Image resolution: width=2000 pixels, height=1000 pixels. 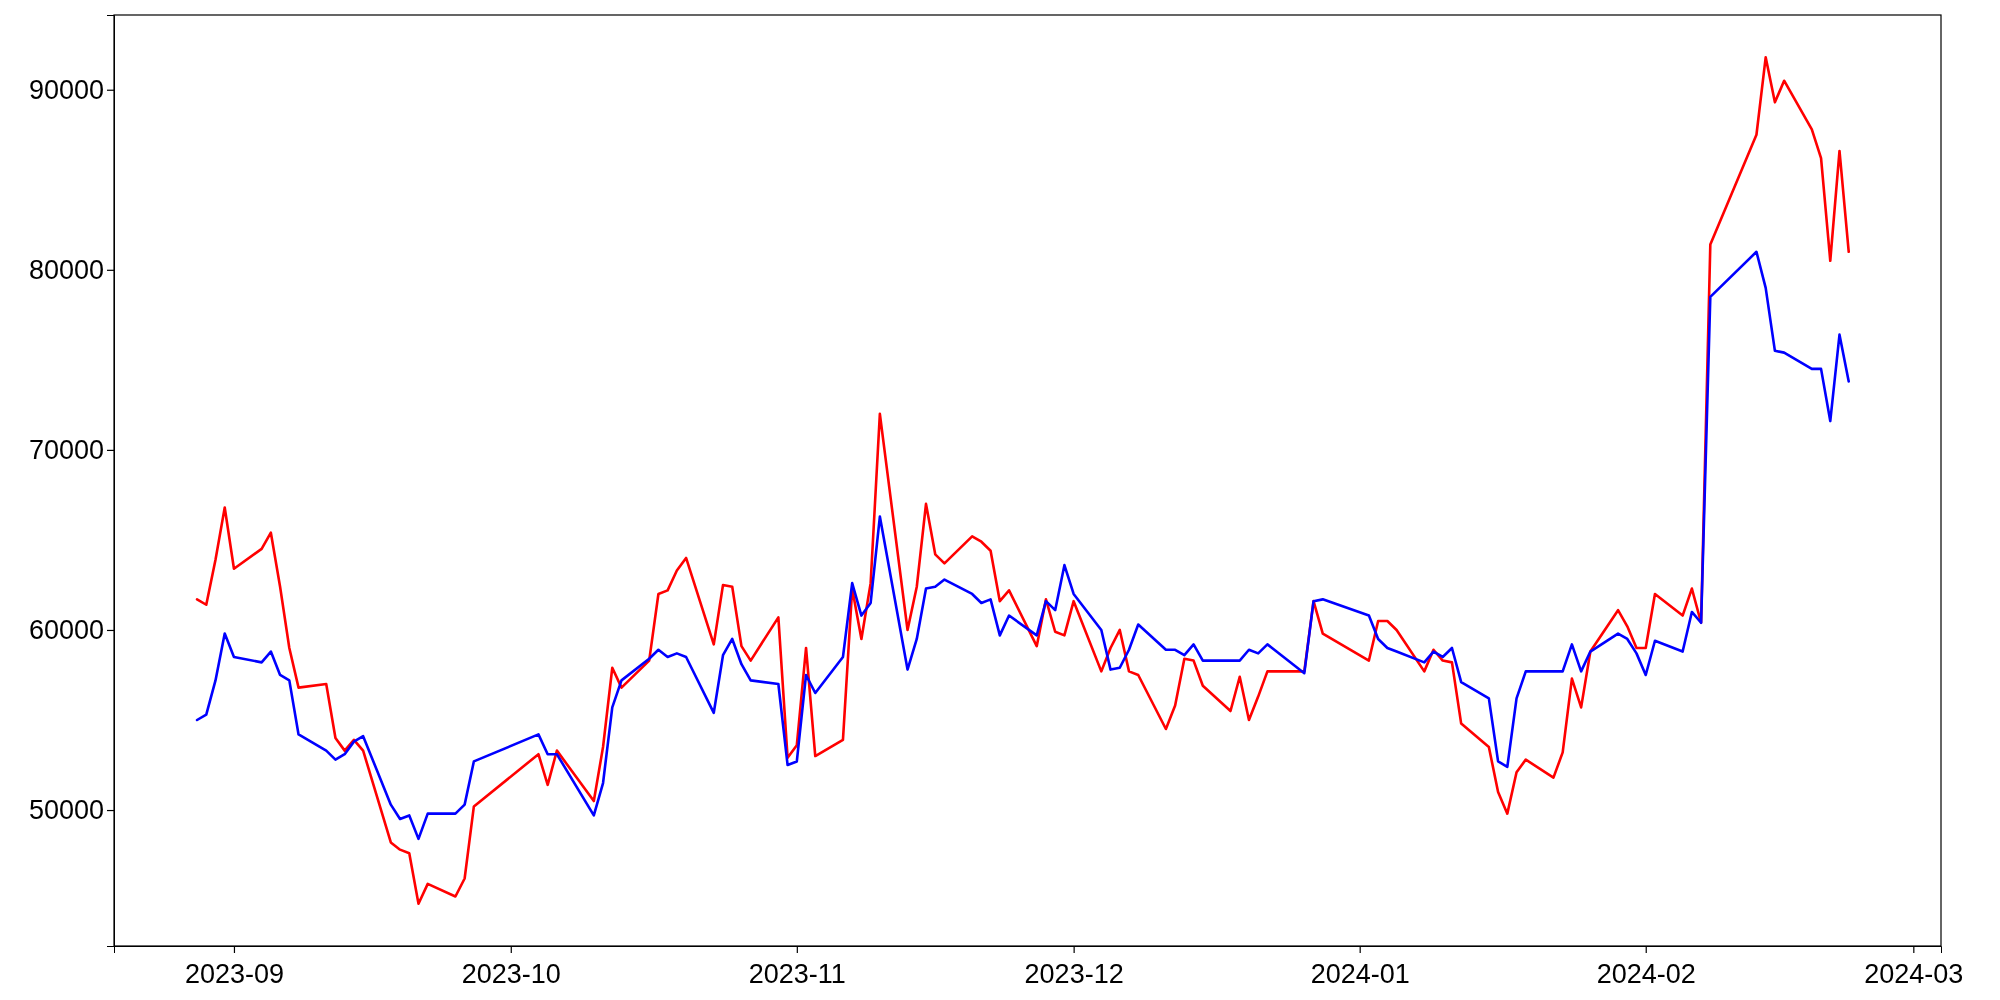 I want to click on x-tick-label: 2023-11, so click(x=797, y=974).